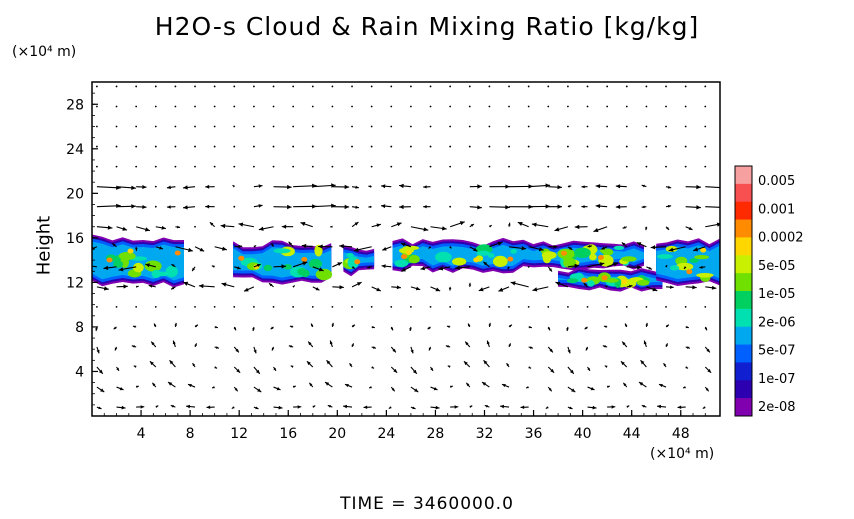 This screenshot has height=519, width=854. What do you see at coordinates (75, 194) in the screenshot?
I see `y-tick-label: 20` at bounding box center [75, 194].